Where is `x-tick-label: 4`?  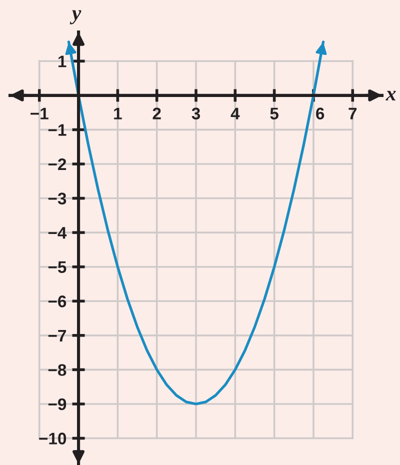
x-tick-label: 4 is located at coordinates (235, 114).